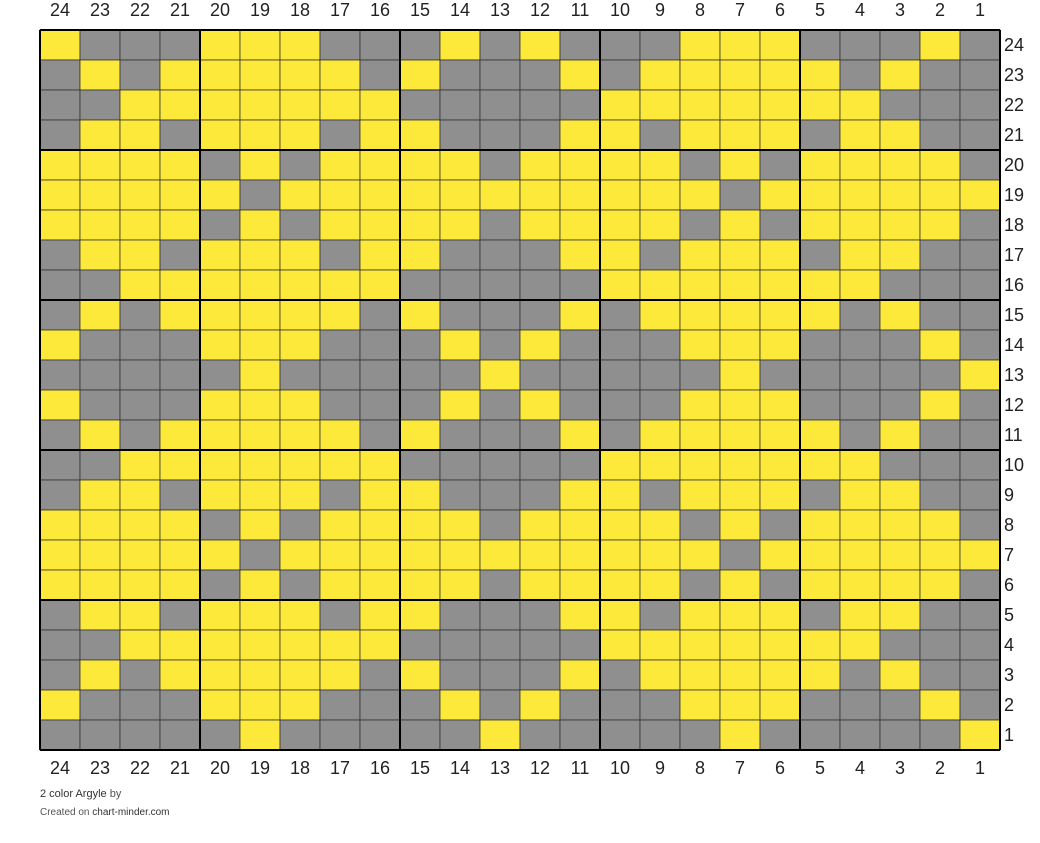 Image resolution: width=1040 pixels, height=843 pixels. What do you see at coordinates (460, 768) in the screenshot?
I see `column-label-bottom: 14` at bounding box center [460, 768].